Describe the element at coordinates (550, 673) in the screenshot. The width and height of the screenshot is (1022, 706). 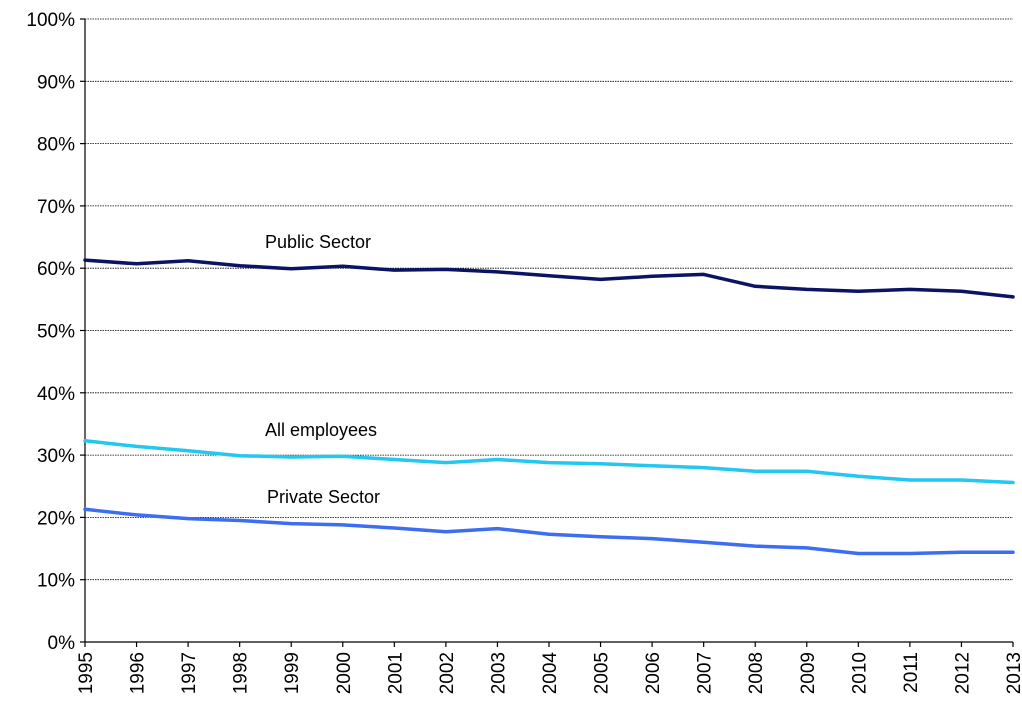
I see `x-tick-label: 2004` at that location.